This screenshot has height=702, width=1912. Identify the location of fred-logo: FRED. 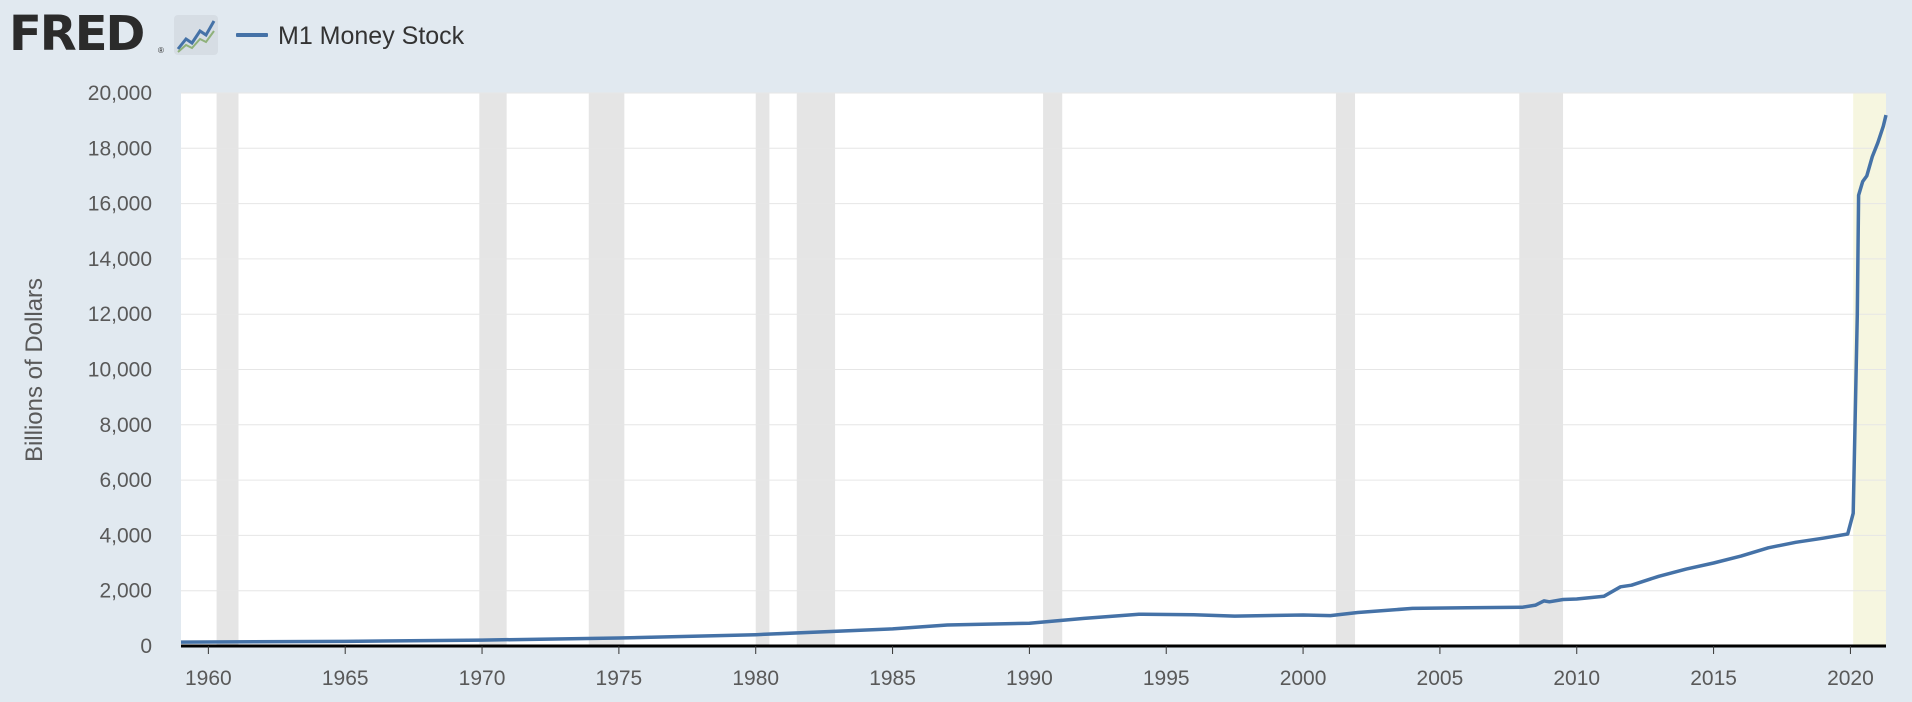
(77, 34).